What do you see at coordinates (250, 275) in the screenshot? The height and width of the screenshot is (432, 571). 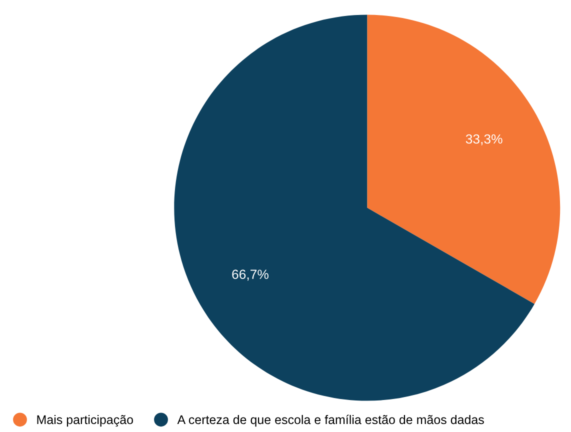 I see `data-label: 66,7%` at bounding box center [250, 275].